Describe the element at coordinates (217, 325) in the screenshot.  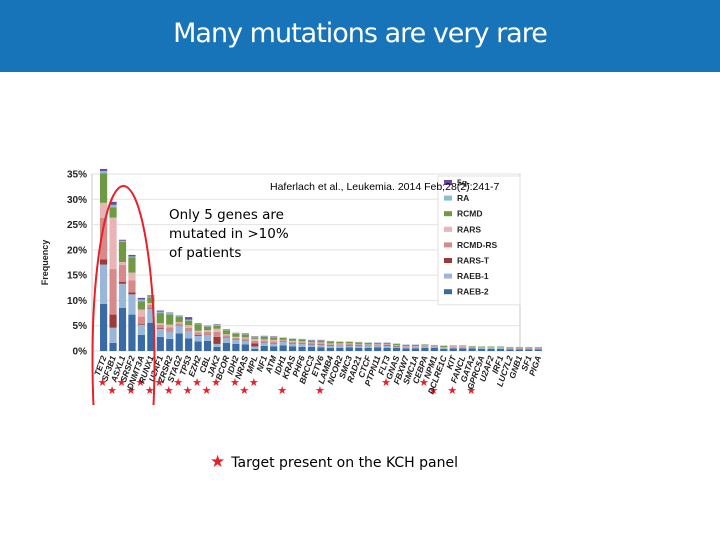
I see `bar-segment-jak2-ra` at that location.